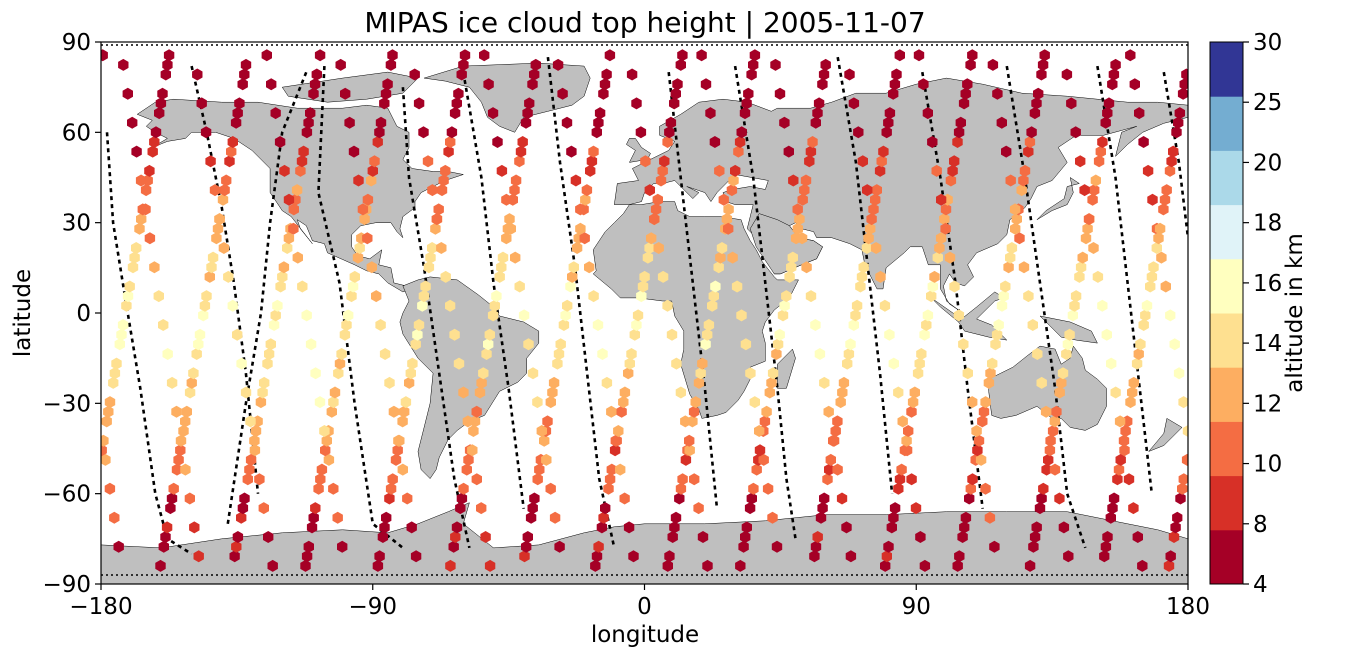 This screenshot has width=1345, height=657. I want to click on y-tick-label: −60, so click(66, 495).